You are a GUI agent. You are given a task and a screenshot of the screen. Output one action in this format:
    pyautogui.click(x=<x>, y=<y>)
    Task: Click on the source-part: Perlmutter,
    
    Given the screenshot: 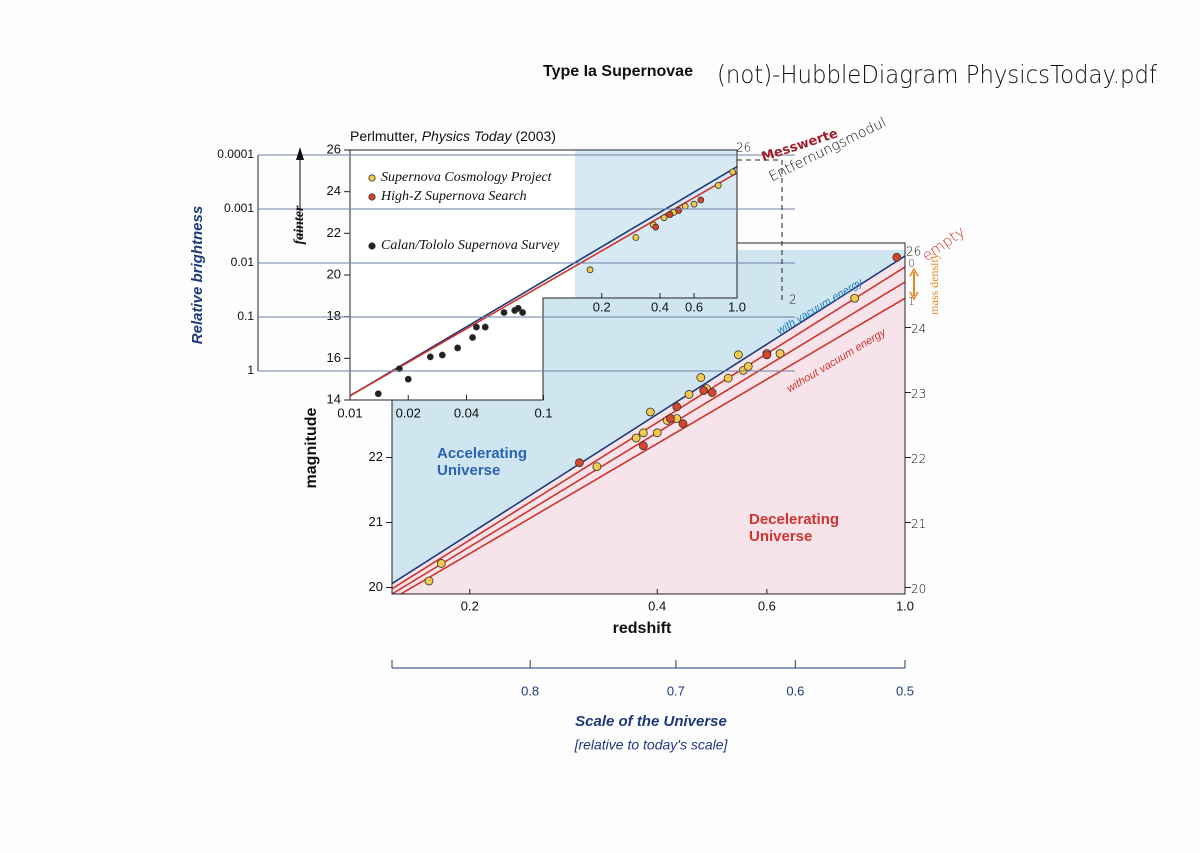 What is the action you would take?
    pyautogui.click(x=384, y=136)
    